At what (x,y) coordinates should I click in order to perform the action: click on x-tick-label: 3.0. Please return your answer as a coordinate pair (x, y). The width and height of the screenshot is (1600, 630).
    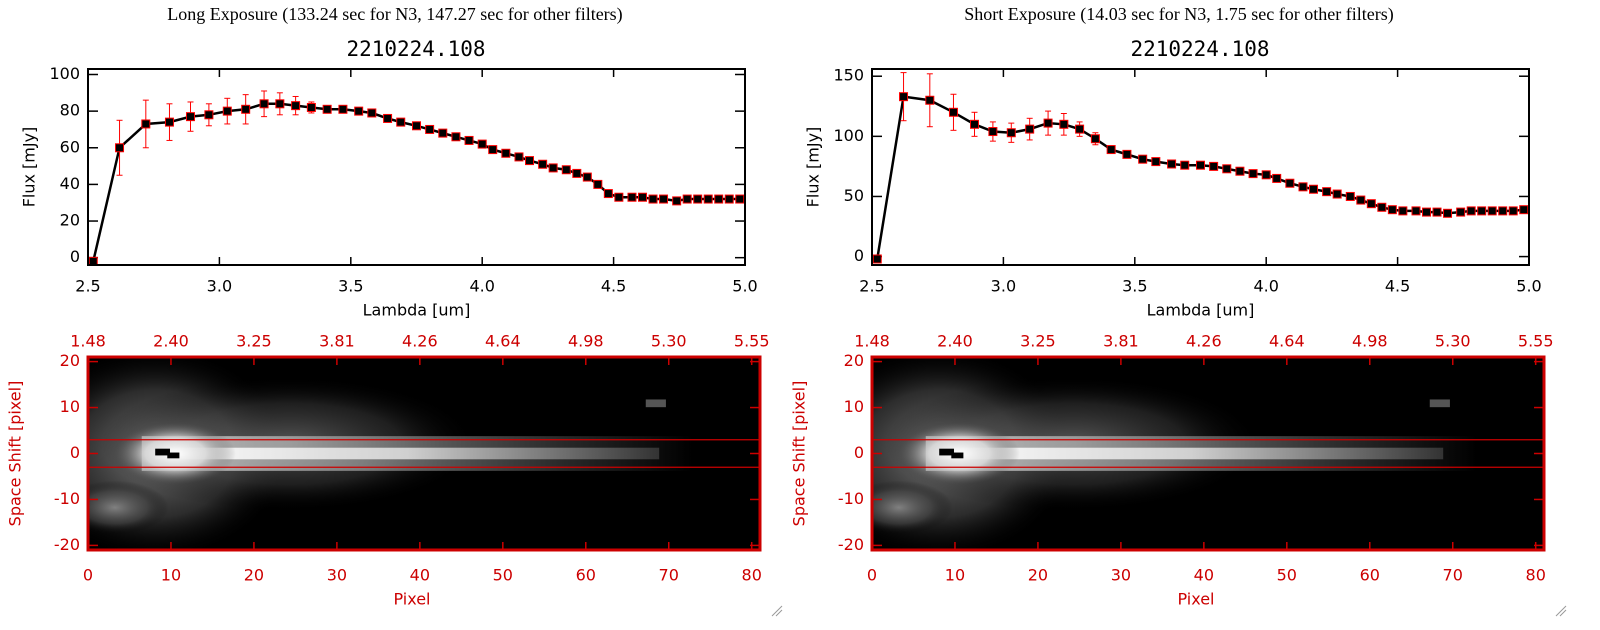
    Looking at the image, I should click on (1003, 286).